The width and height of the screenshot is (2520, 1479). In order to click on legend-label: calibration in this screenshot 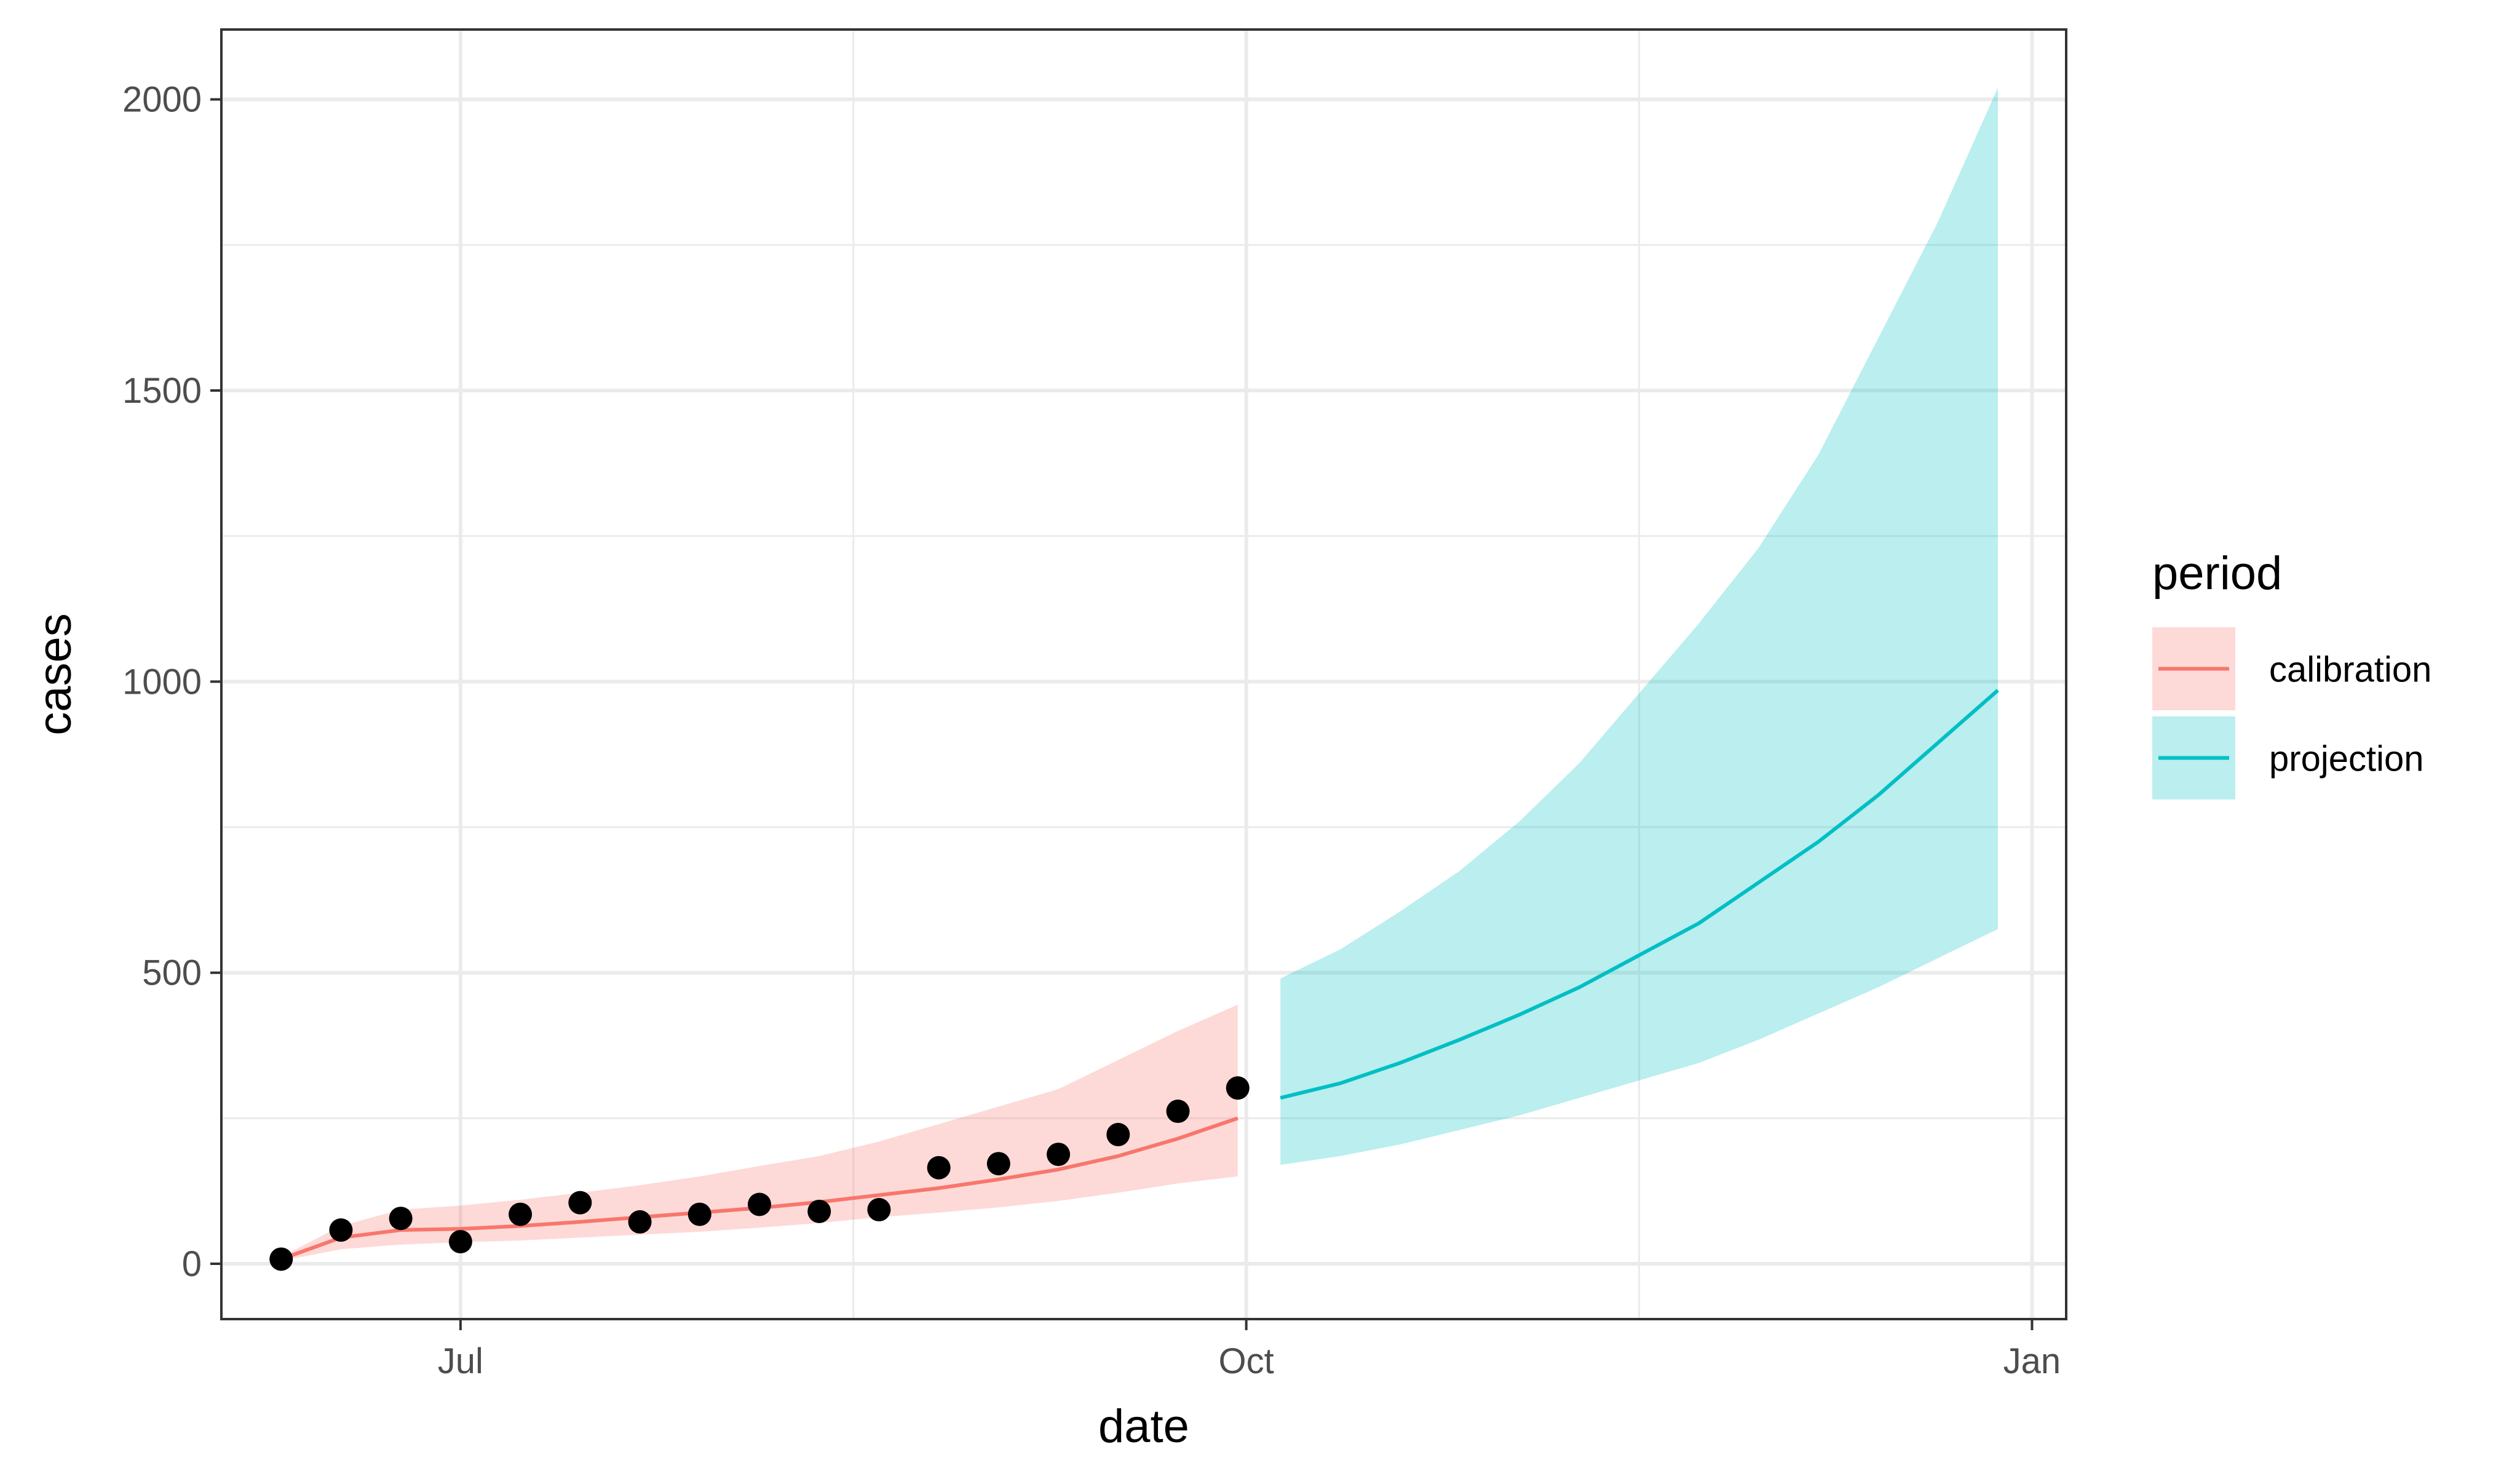, I will do `click(2350, 670)`.